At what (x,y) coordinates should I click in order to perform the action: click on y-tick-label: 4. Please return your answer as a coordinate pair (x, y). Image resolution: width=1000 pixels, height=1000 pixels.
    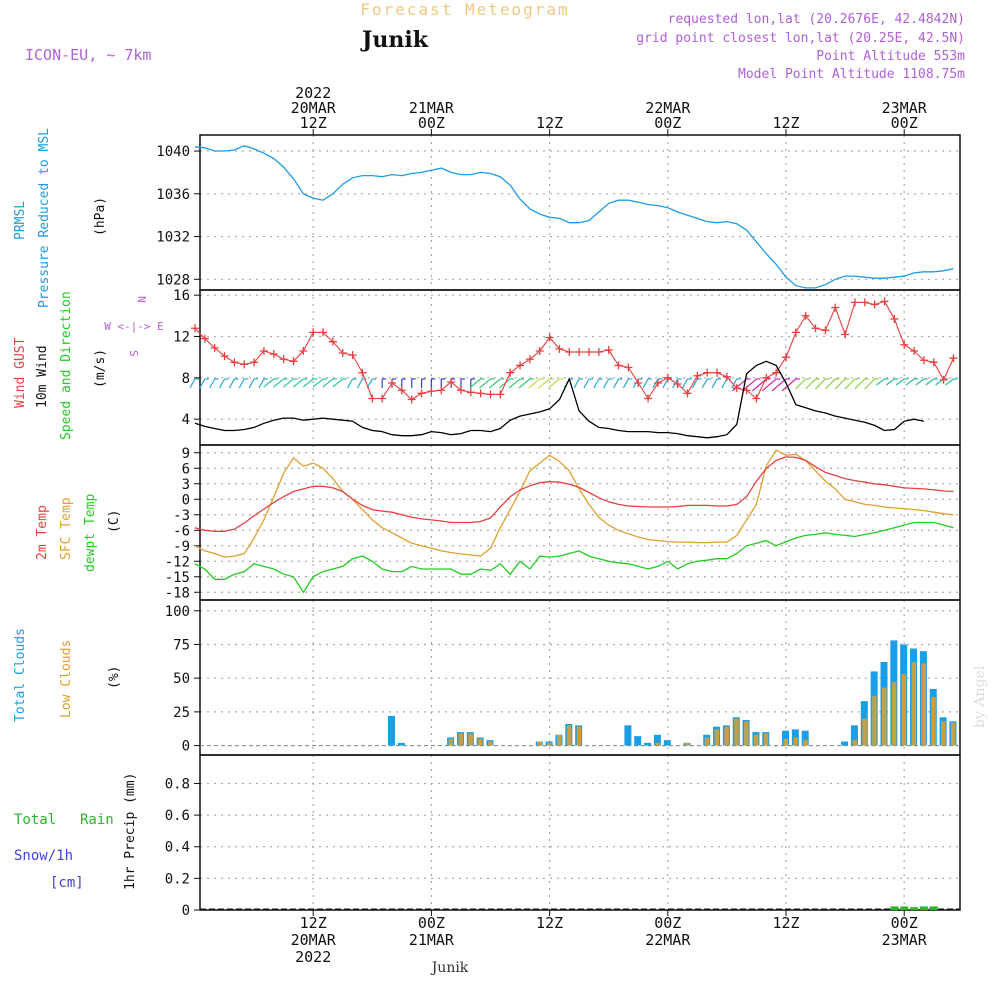
    Looking at the image, I should click on (186, 420).